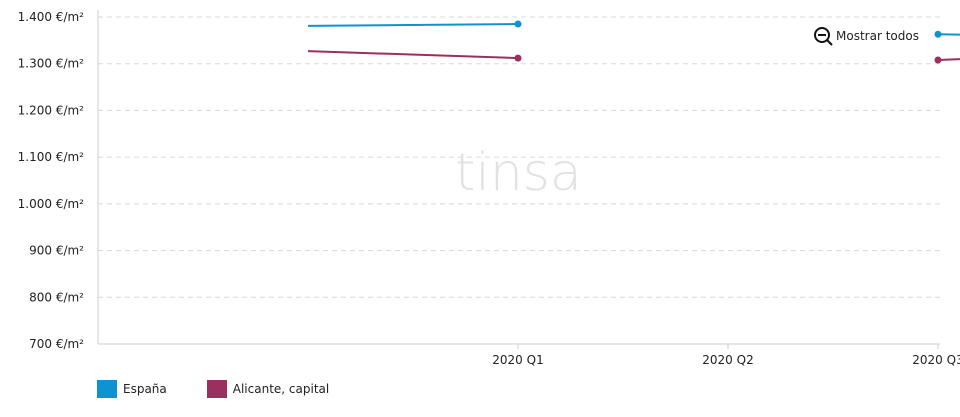 Image resolution: width=960 pixels, height=417 pixels. What do you see at coordinates (51, 157) in the screenshot?
I see `y-tick-label: 1.100 €/m²` at bounding box center [51, 157].